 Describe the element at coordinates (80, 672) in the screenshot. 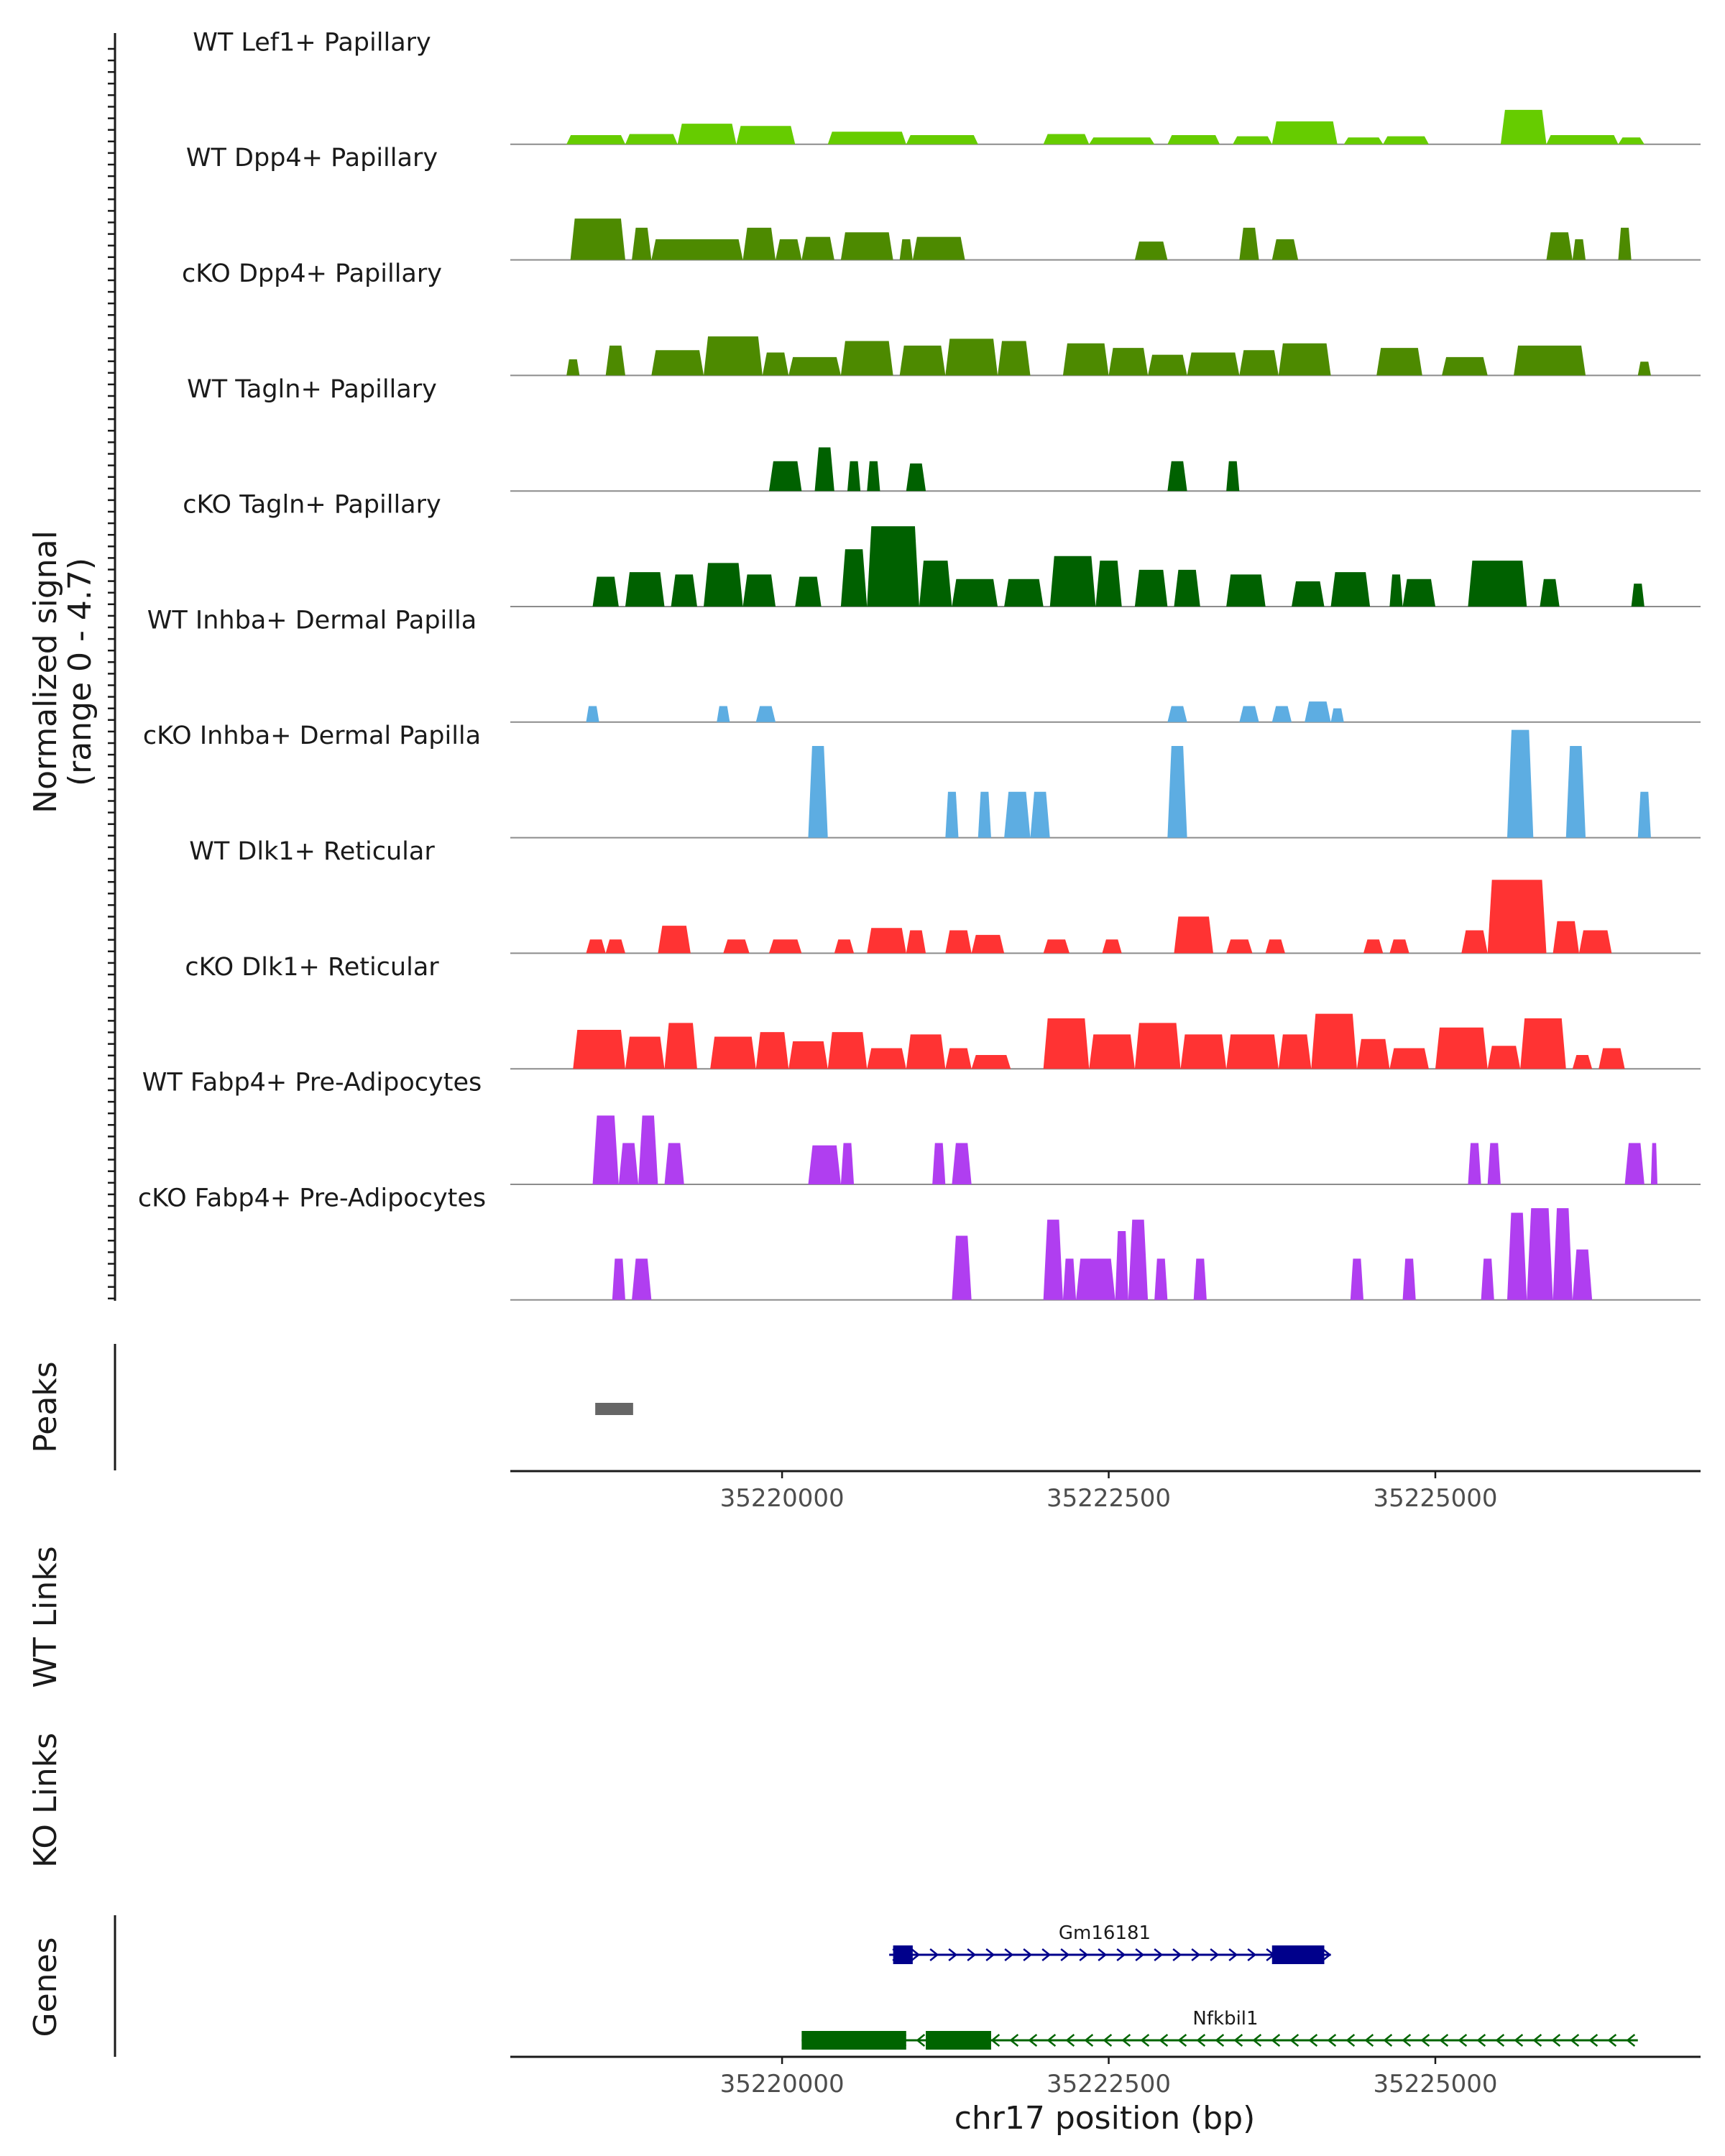

I see `signal-ylabel-line2: (range 0 - 4.7)` at that location.